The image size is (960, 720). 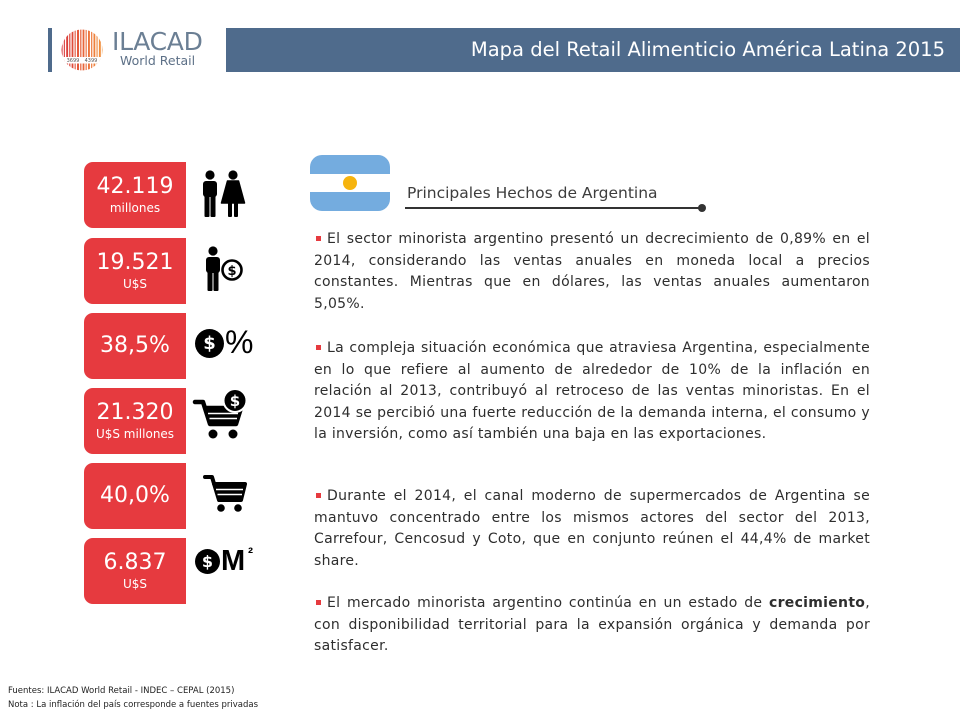 I want to click on section-title: Principales Hechos de Argentina, so click(x=532, y=193).